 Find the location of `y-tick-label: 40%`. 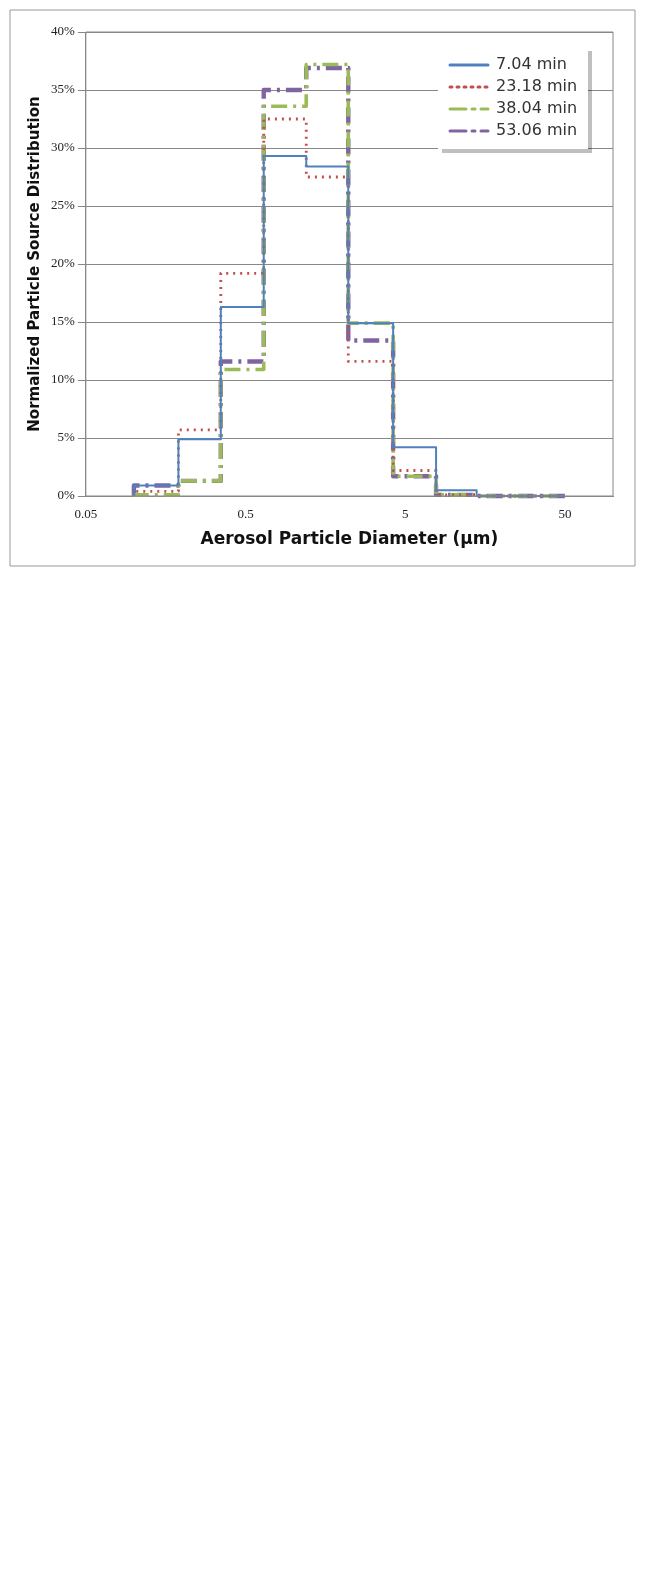

y-tick-label: 40% is located at coordinates (62, 31).